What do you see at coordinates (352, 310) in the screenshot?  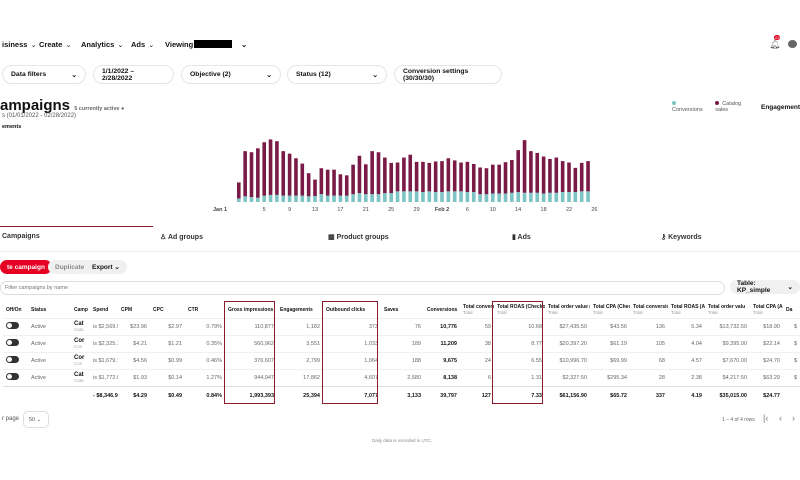 I see `column-header: Outbound clicks` at bounding box center [352, 310].